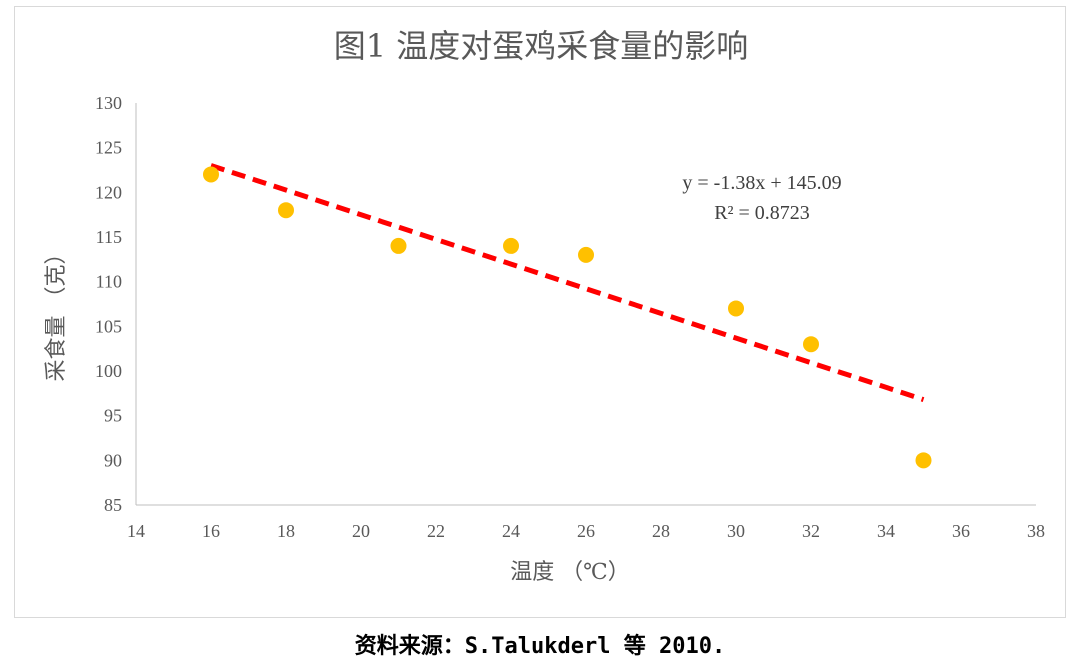 The width and height of the screenshot is (1080, 672). What do you see at coordinates (109, 282) in the screenshot?
I see `y-tick-label: 110` at bounding box center [109, 282].